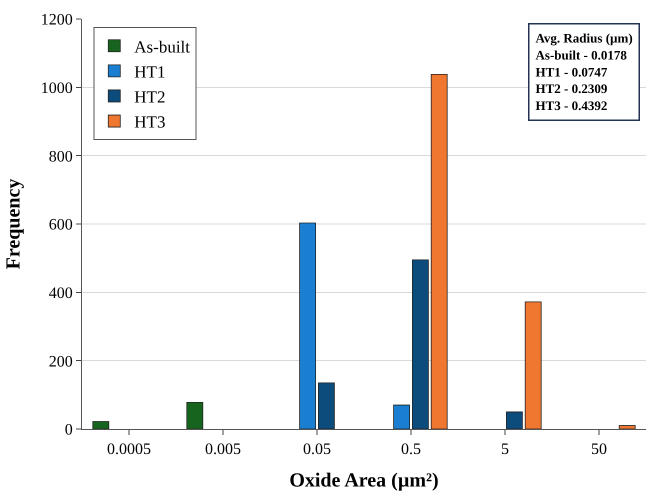 The image size is (661, 499). Describe the element at coordinates (60, 225) in the screenshot. I see `y-tick-label: 600` at that location.